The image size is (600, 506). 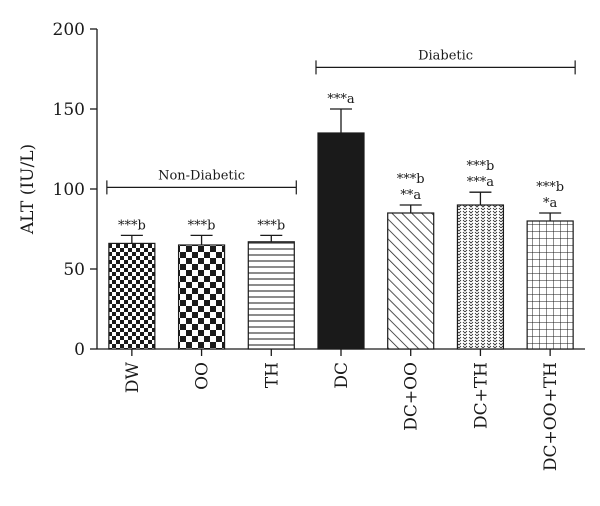 I want to click on x-tick-label: OO, so click(x=203, y=376).